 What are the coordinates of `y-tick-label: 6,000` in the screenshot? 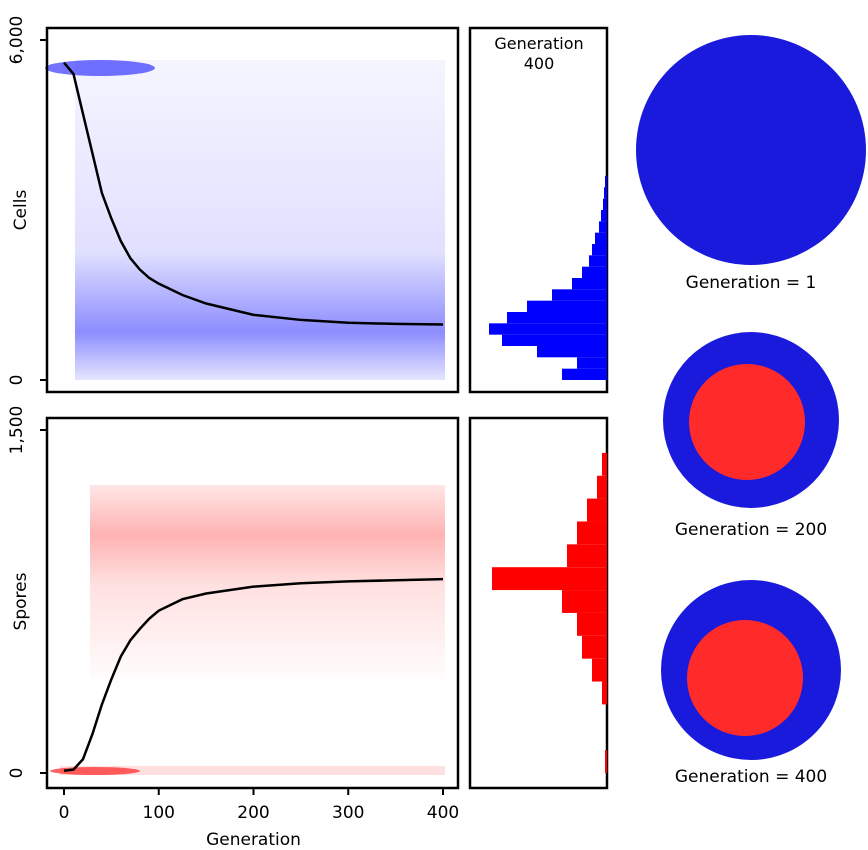 It's located at (17, 40).